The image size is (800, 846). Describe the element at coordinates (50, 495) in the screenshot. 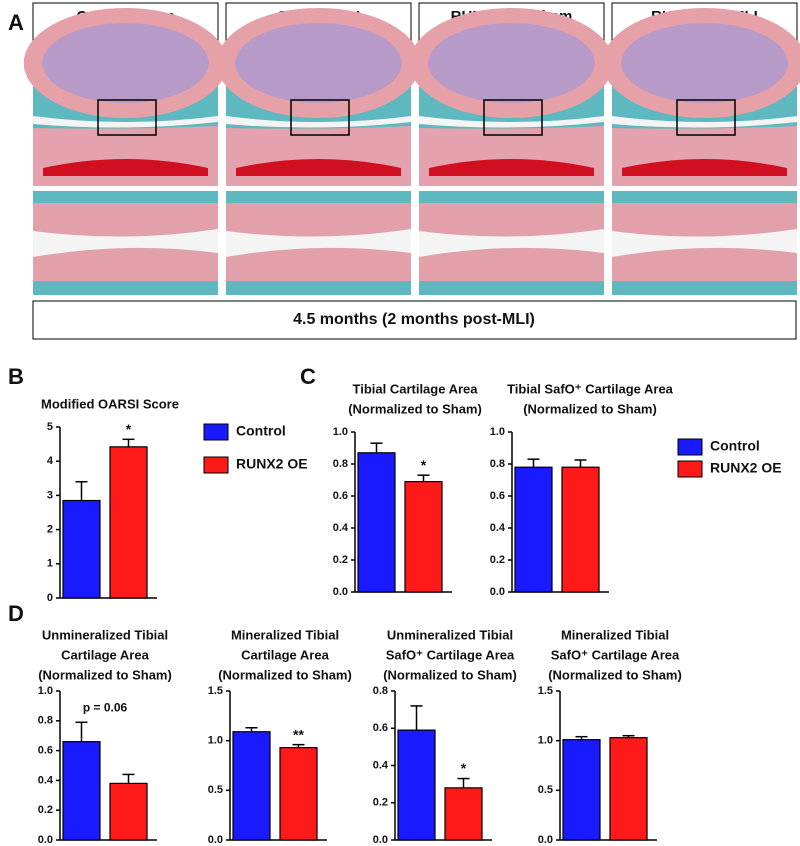

I see `y-tick-label: 3` at that location.